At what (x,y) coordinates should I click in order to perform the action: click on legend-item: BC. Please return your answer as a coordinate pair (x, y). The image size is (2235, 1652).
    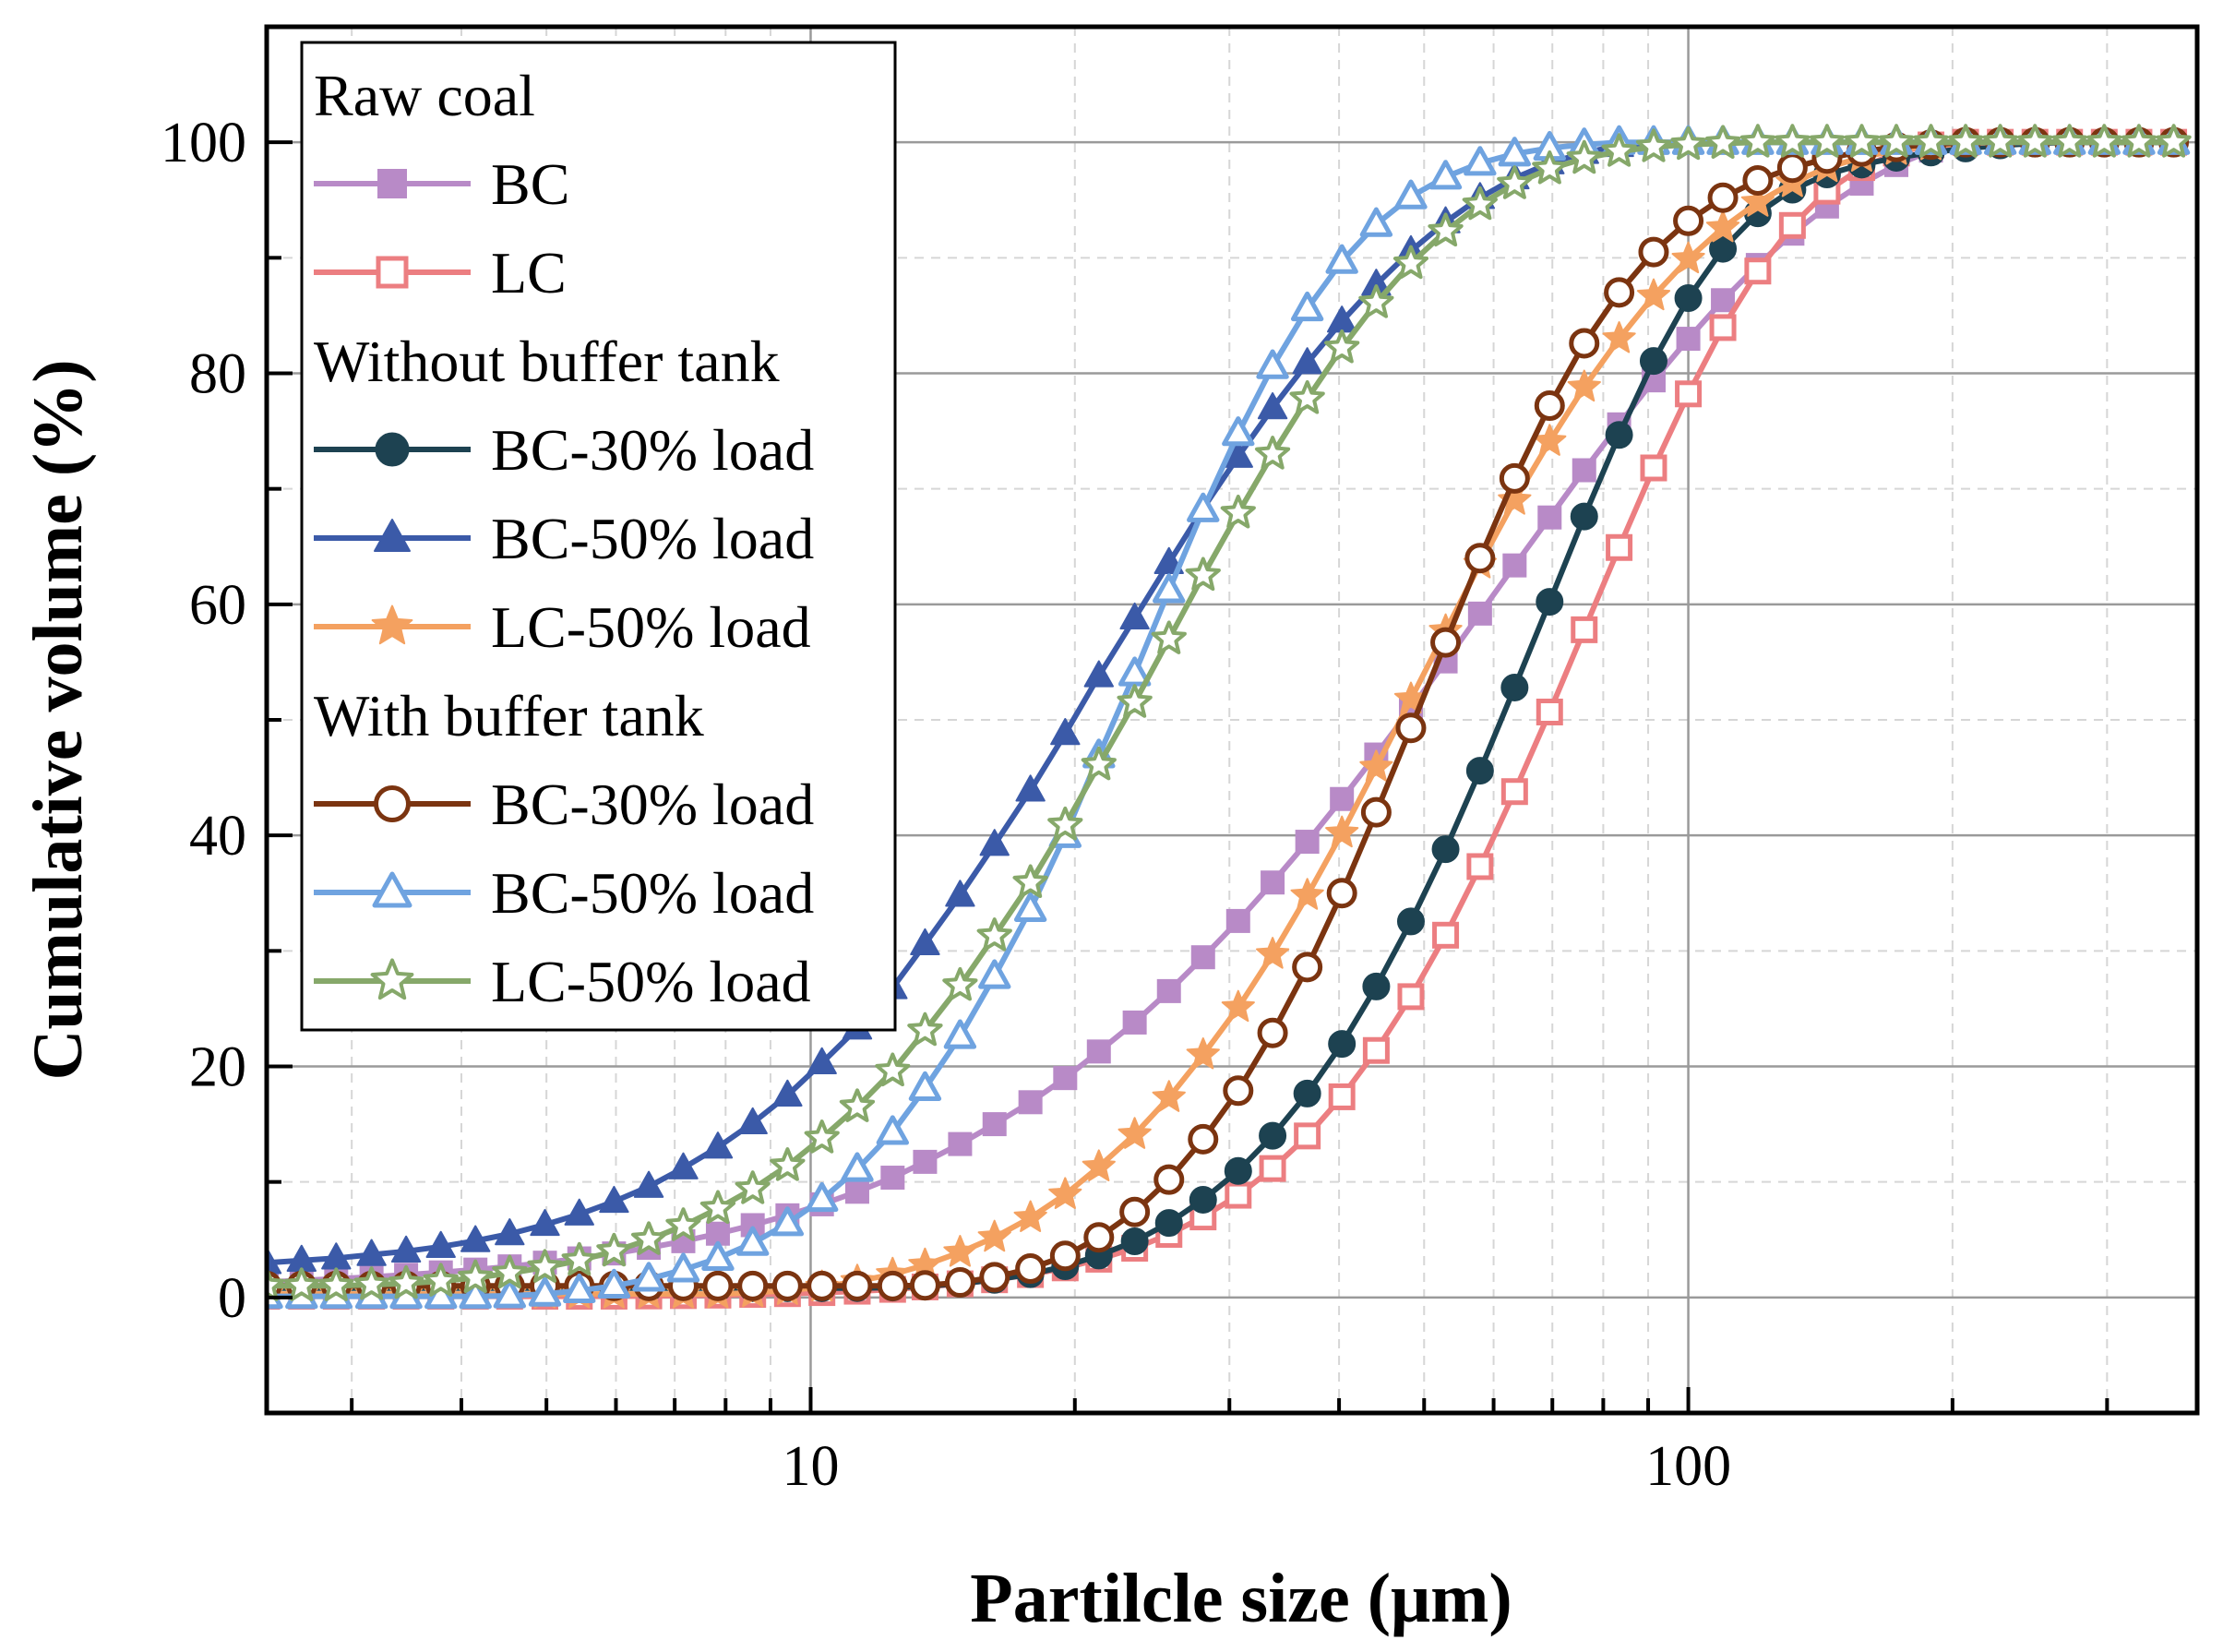
    Looking at the image, I should click on (441, 184).